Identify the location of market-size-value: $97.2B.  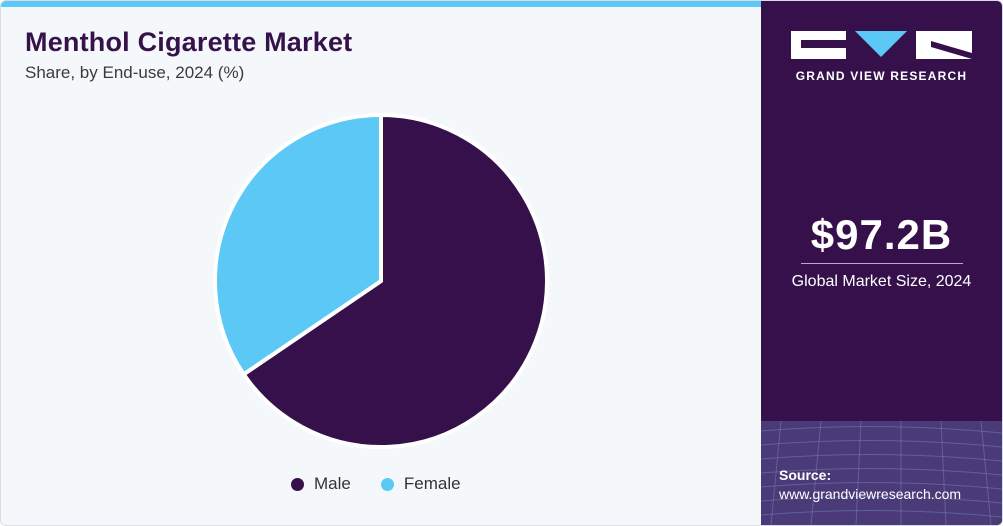
(881, 234).